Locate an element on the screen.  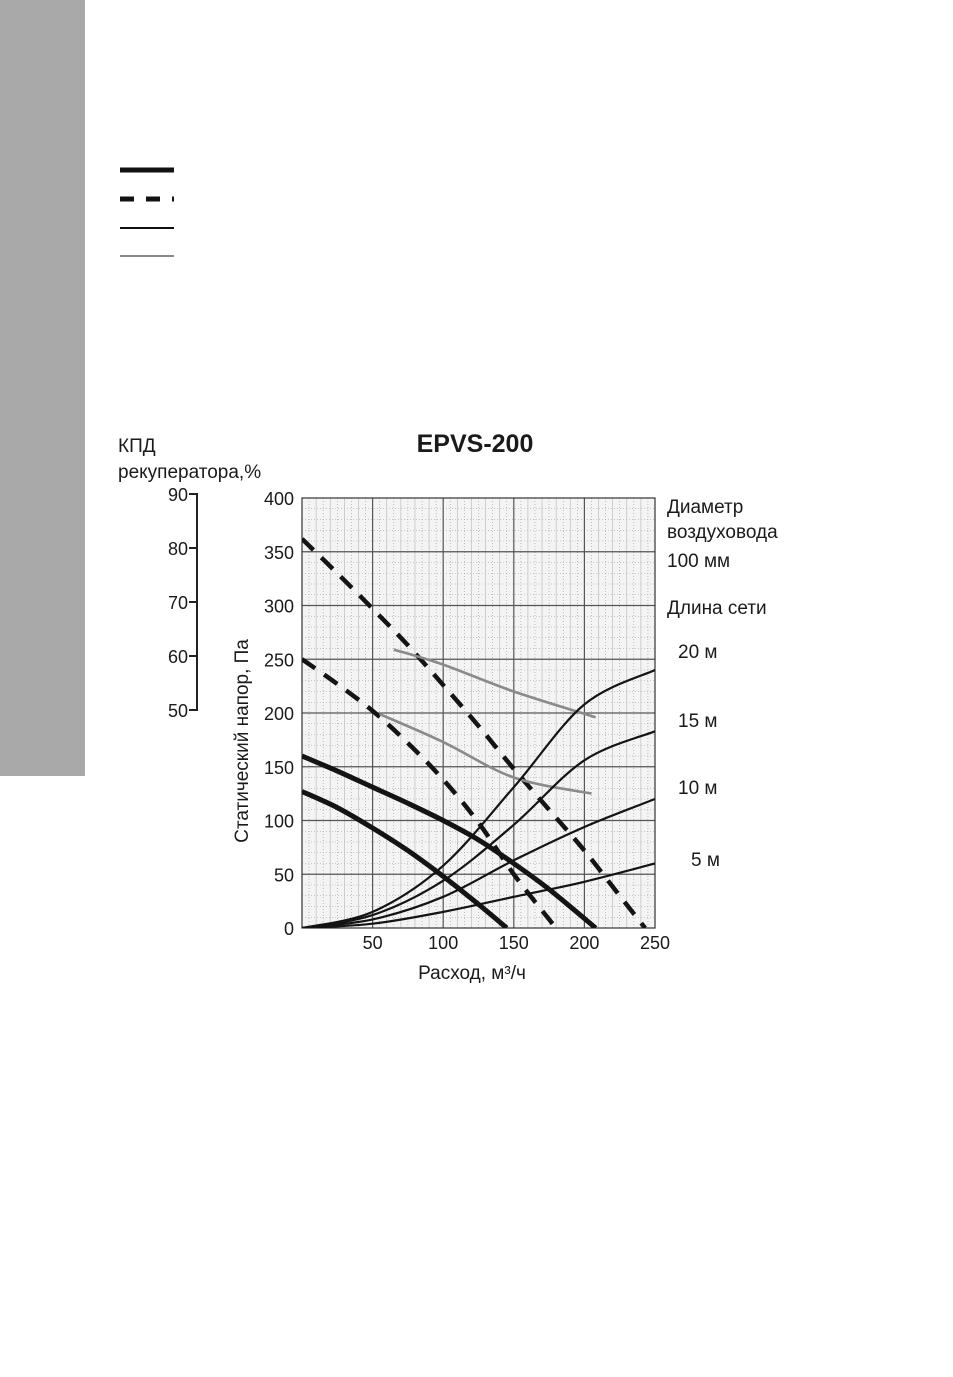
y-tick-label: 350 is located at coordinates (279, 553).